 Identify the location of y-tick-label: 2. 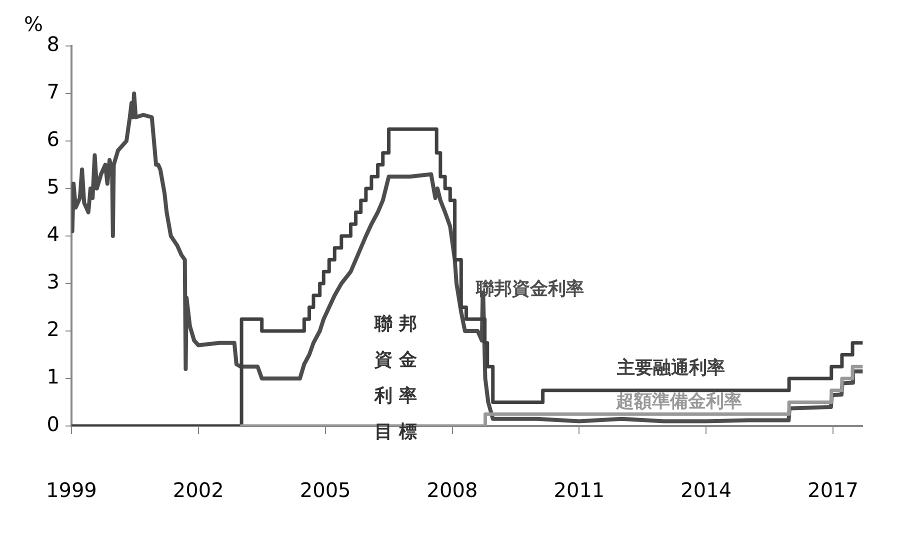
(53, 329).